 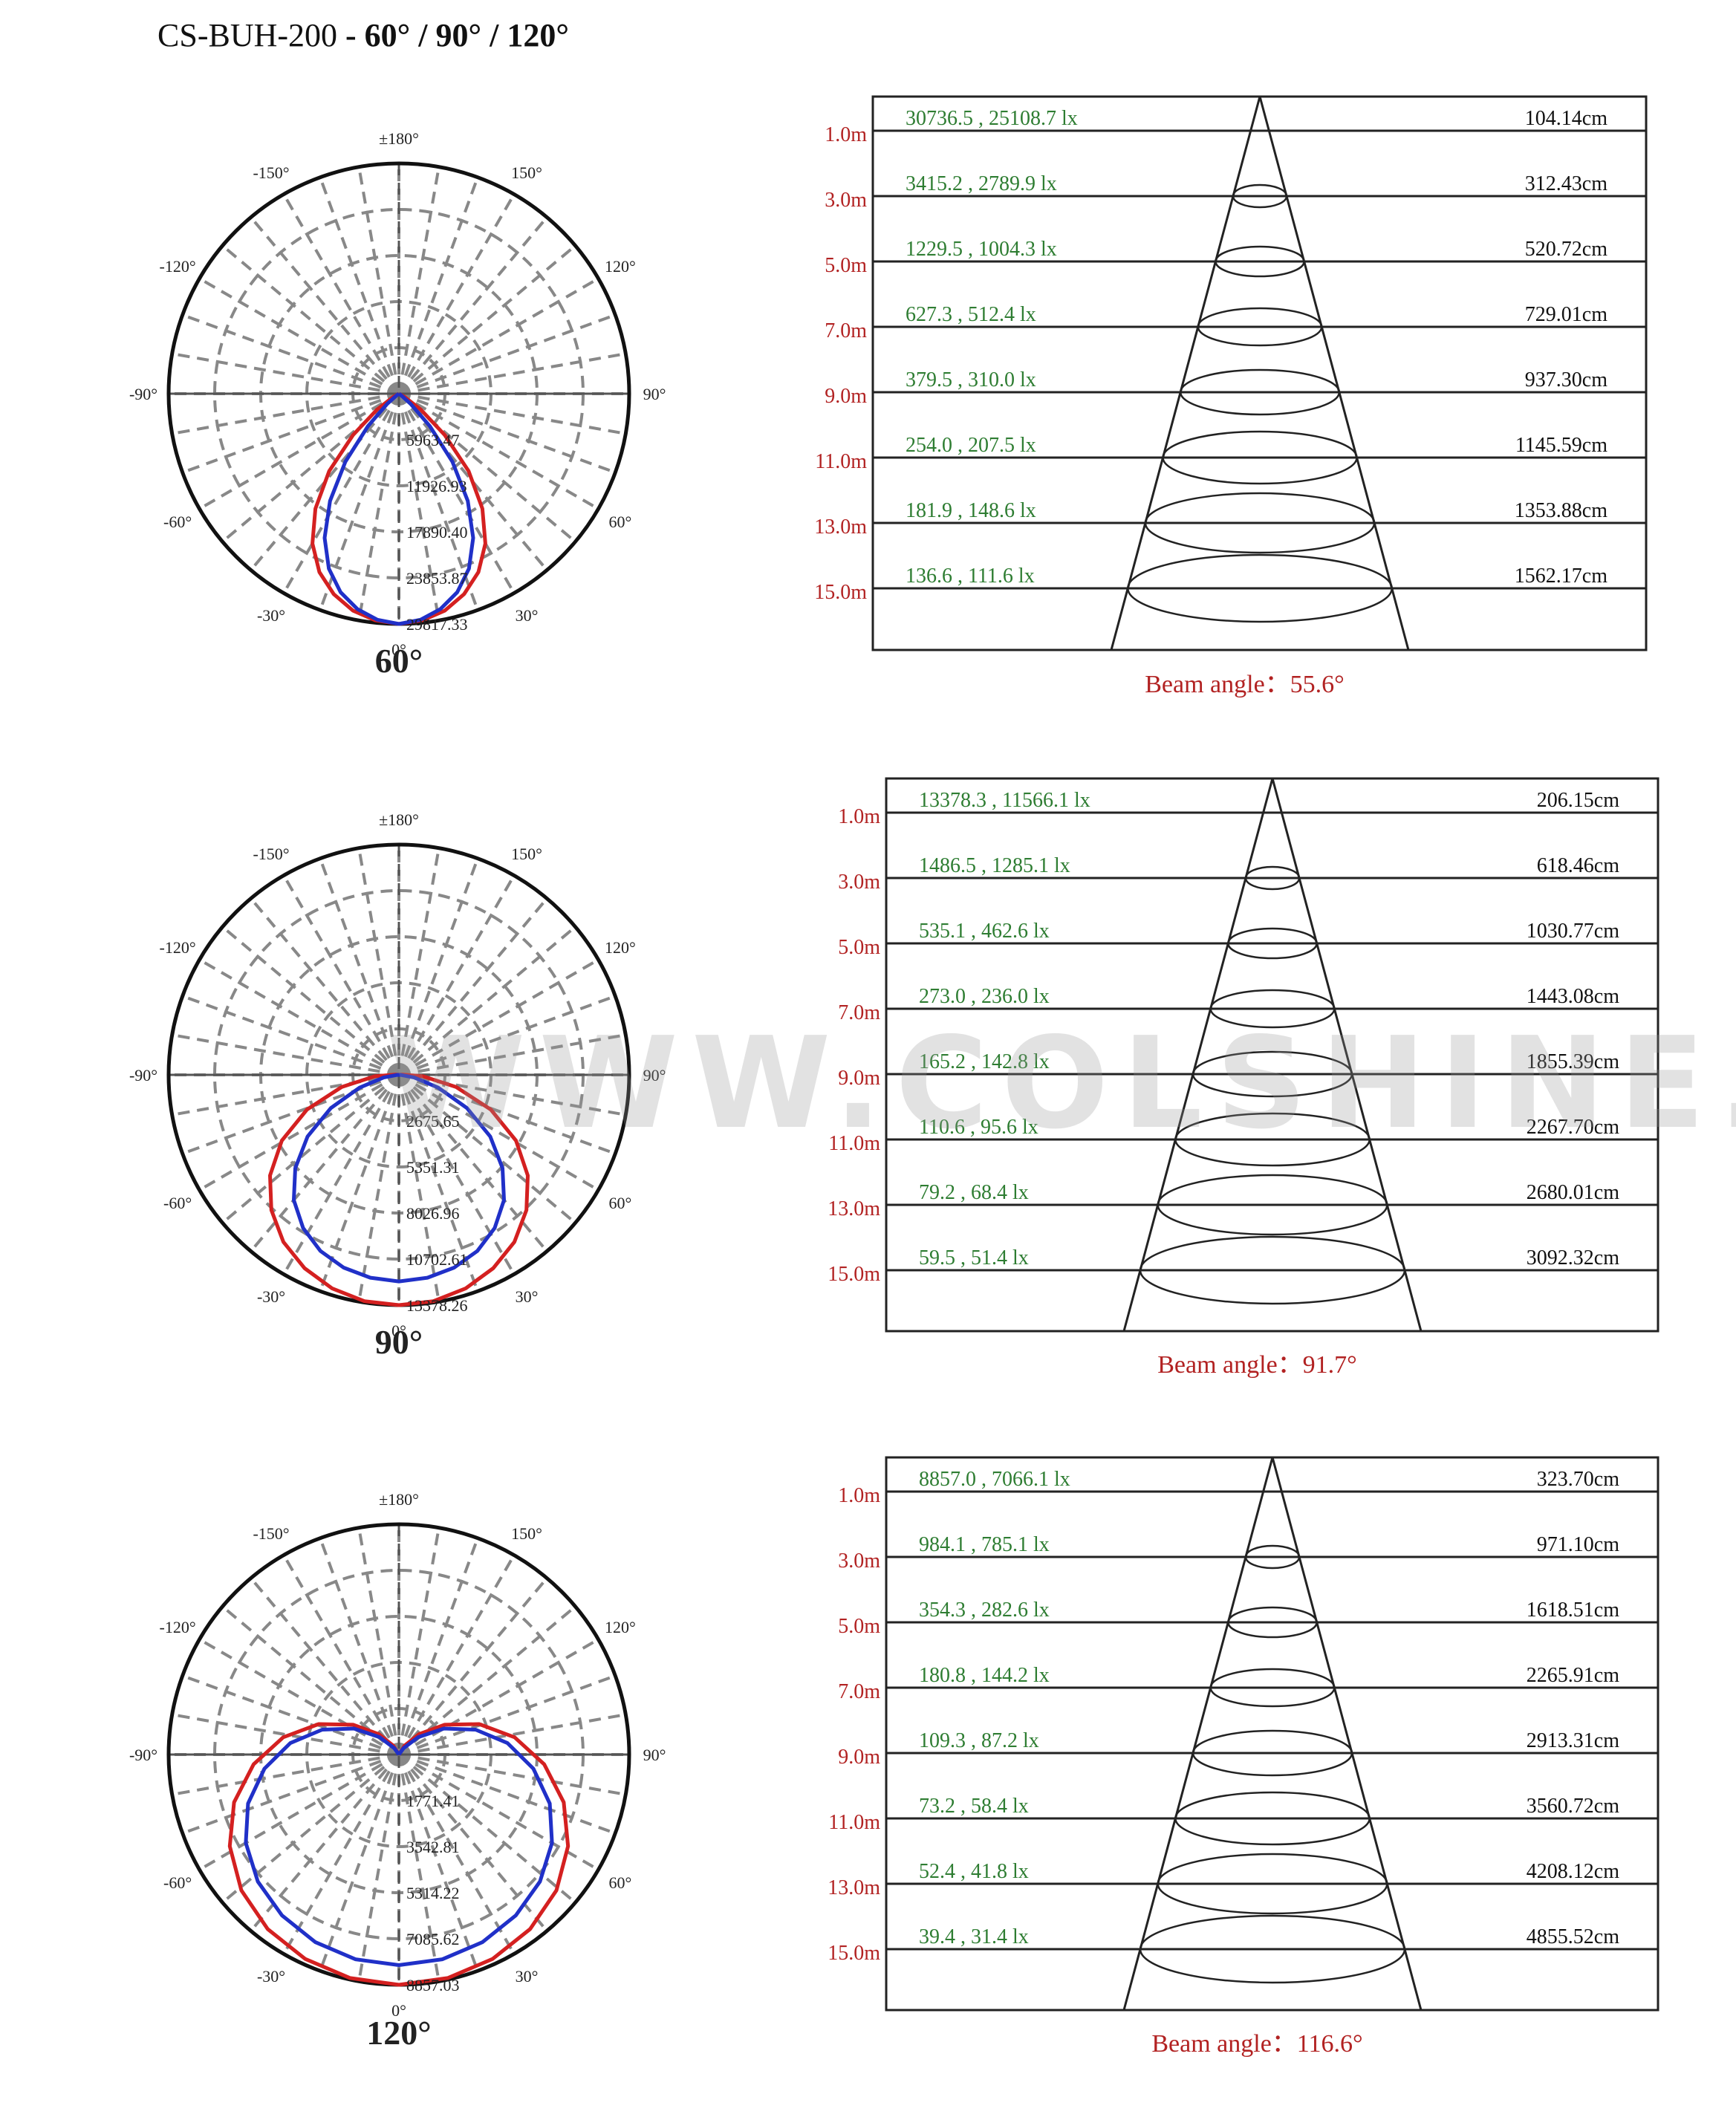 I want to click on beam-lux-label: 1229.5 , 1004.3 lx, so click(x=981, y=250).